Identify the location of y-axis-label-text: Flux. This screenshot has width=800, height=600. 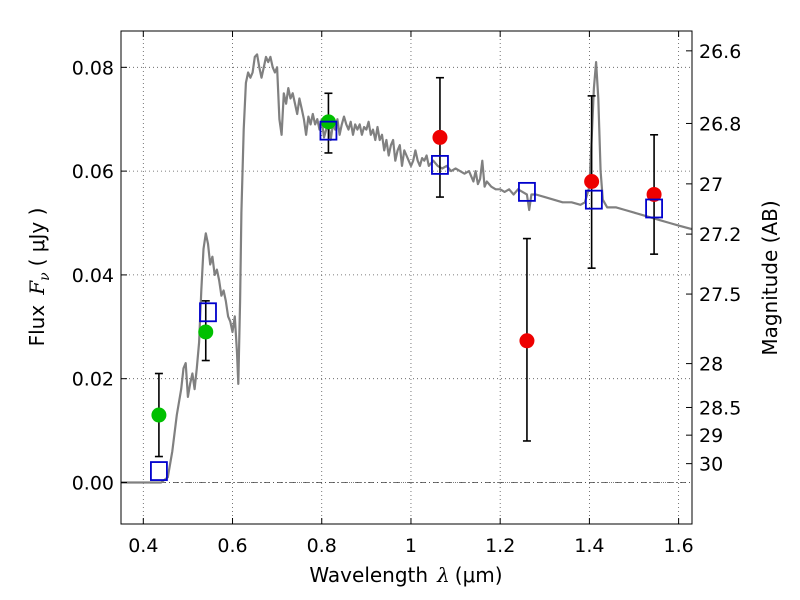
(37, 326).